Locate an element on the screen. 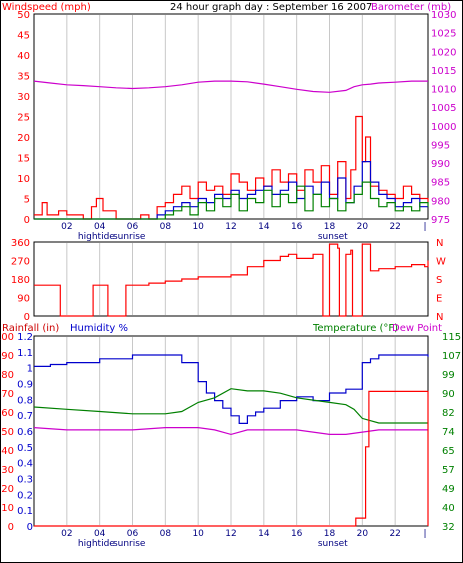  rain-tick-label: 0.4 is located at coordinates (25, 464).